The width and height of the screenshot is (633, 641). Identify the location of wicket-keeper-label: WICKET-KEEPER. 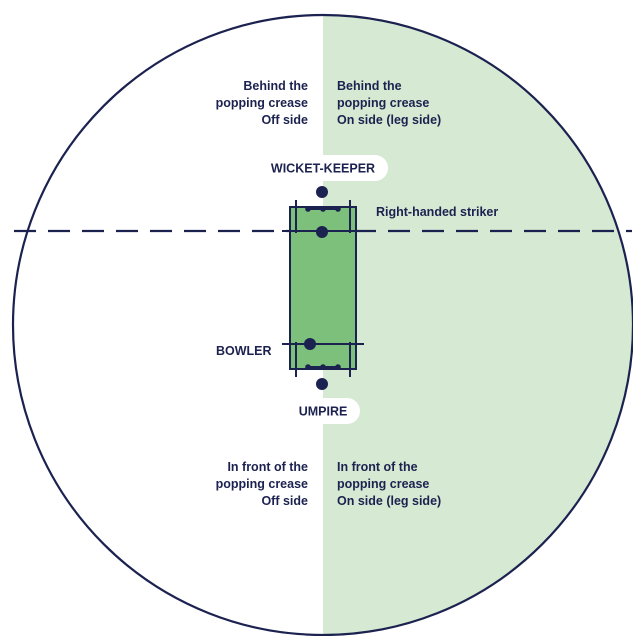
(323, 169).